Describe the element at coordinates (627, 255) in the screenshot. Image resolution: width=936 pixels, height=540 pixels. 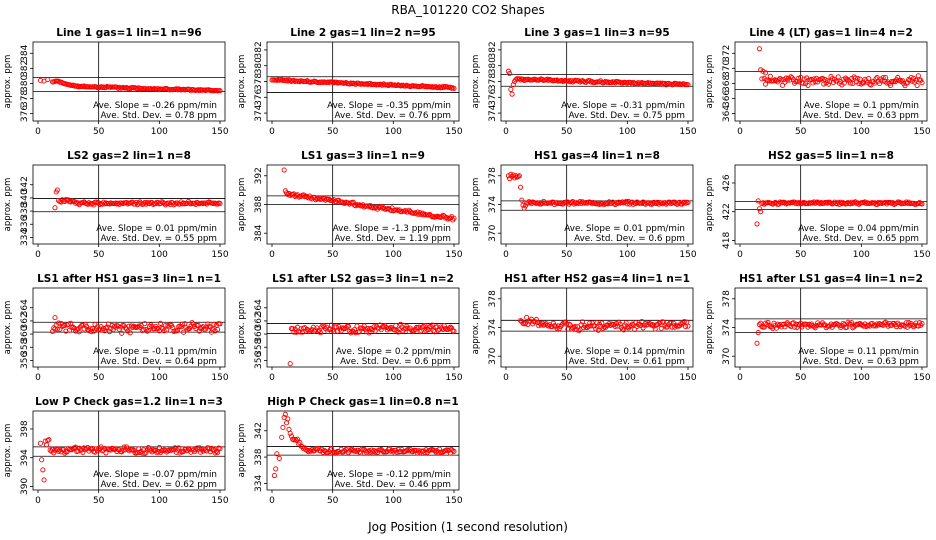
I see `x-tick-label: 100` at that location.